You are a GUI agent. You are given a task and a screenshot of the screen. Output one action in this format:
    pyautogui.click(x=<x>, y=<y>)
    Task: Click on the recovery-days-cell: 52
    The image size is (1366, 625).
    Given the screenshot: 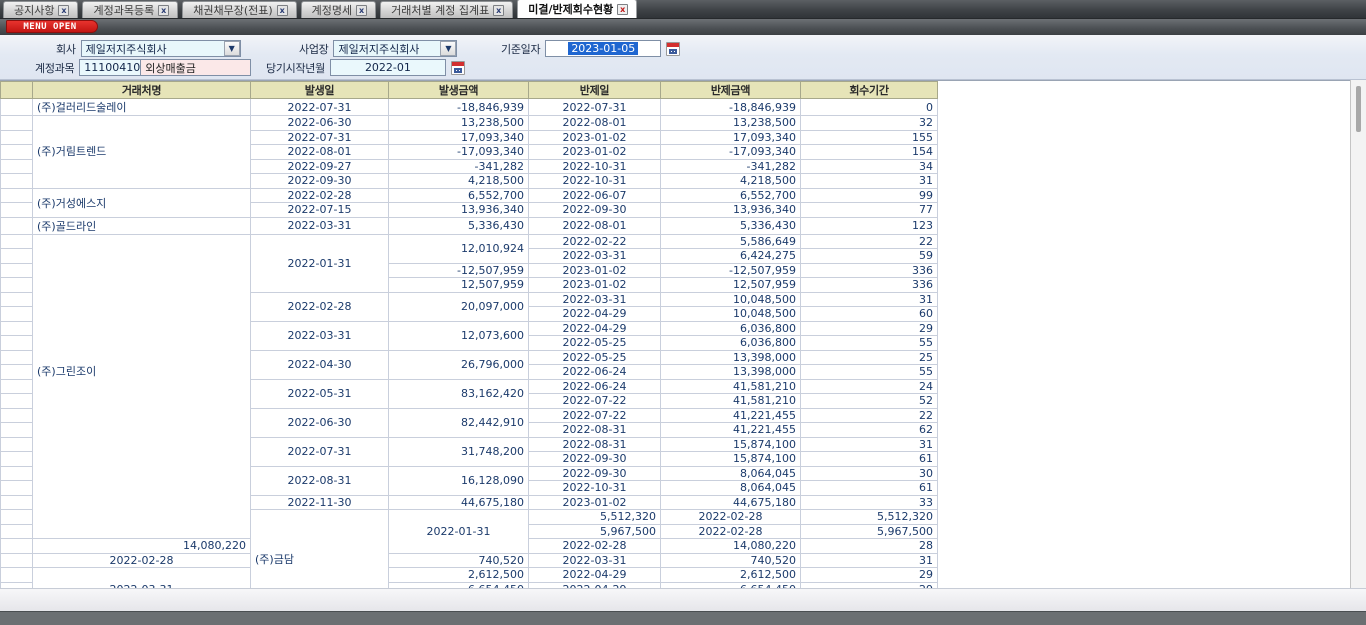 What is the action you would take?
    pyautogui.click(x=869, y=401)
    